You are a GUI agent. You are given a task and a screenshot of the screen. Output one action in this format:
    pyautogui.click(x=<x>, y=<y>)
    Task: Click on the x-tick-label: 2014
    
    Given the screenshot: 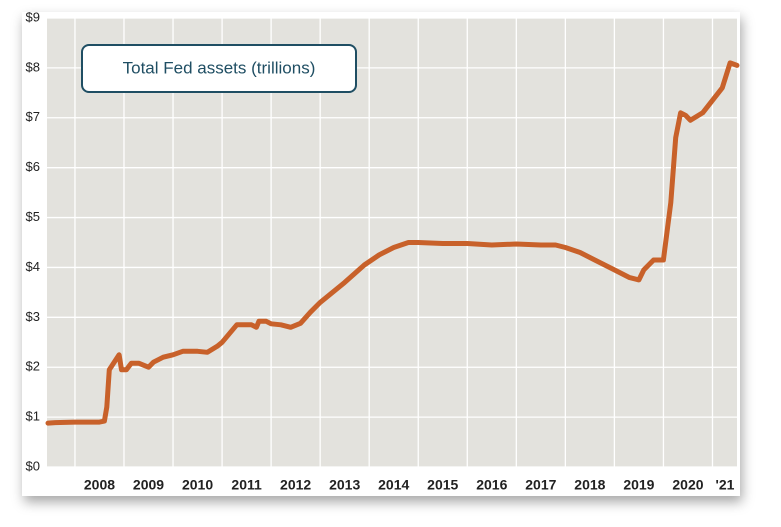 What is the action you would take?
    pyautogui.click(x=393, y=485)
    